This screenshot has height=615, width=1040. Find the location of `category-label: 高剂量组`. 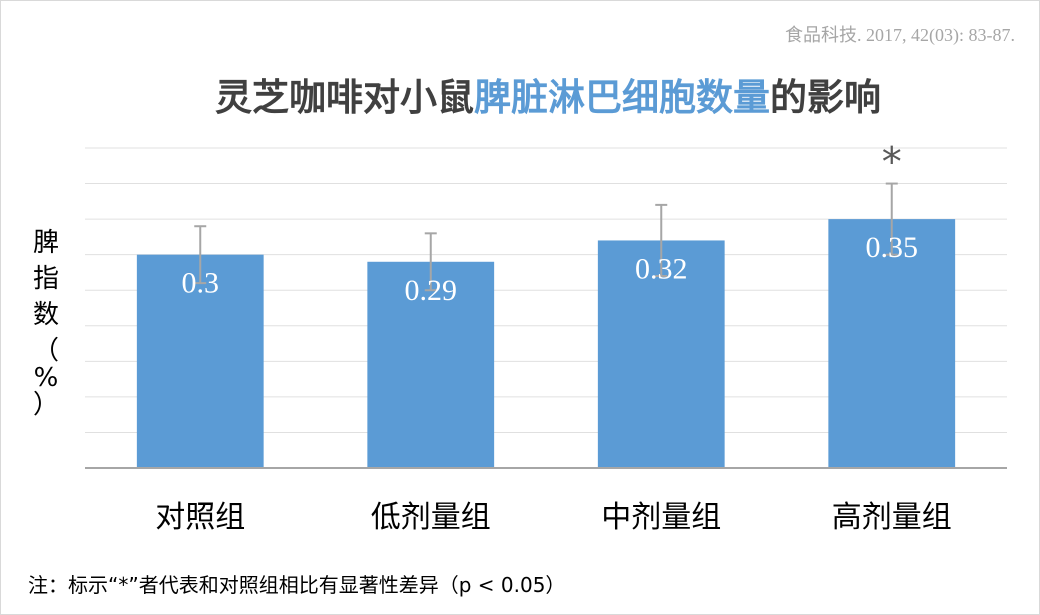

category-label: 高剂量组 is located at coordinates (892, 517).